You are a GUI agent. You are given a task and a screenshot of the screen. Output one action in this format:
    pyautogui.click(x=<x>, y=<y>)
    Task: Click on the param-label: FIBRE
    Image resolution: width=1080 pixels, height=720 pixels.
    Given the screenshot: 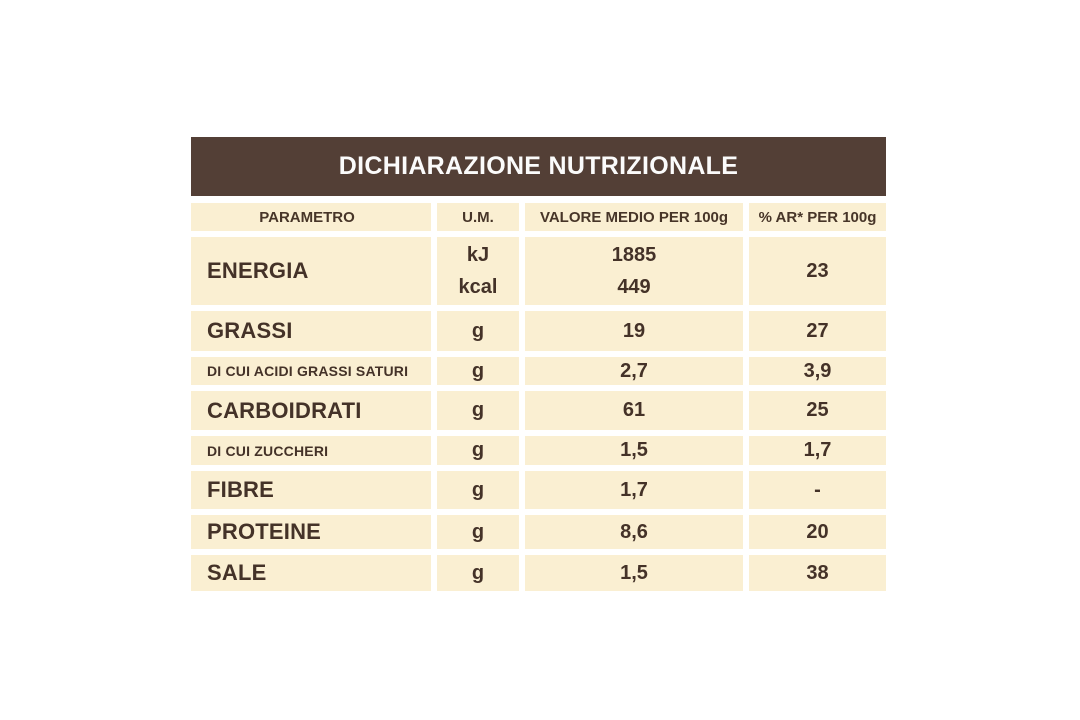 What is the action you would take?
    pyautogui.click(x=240, y=489)
    